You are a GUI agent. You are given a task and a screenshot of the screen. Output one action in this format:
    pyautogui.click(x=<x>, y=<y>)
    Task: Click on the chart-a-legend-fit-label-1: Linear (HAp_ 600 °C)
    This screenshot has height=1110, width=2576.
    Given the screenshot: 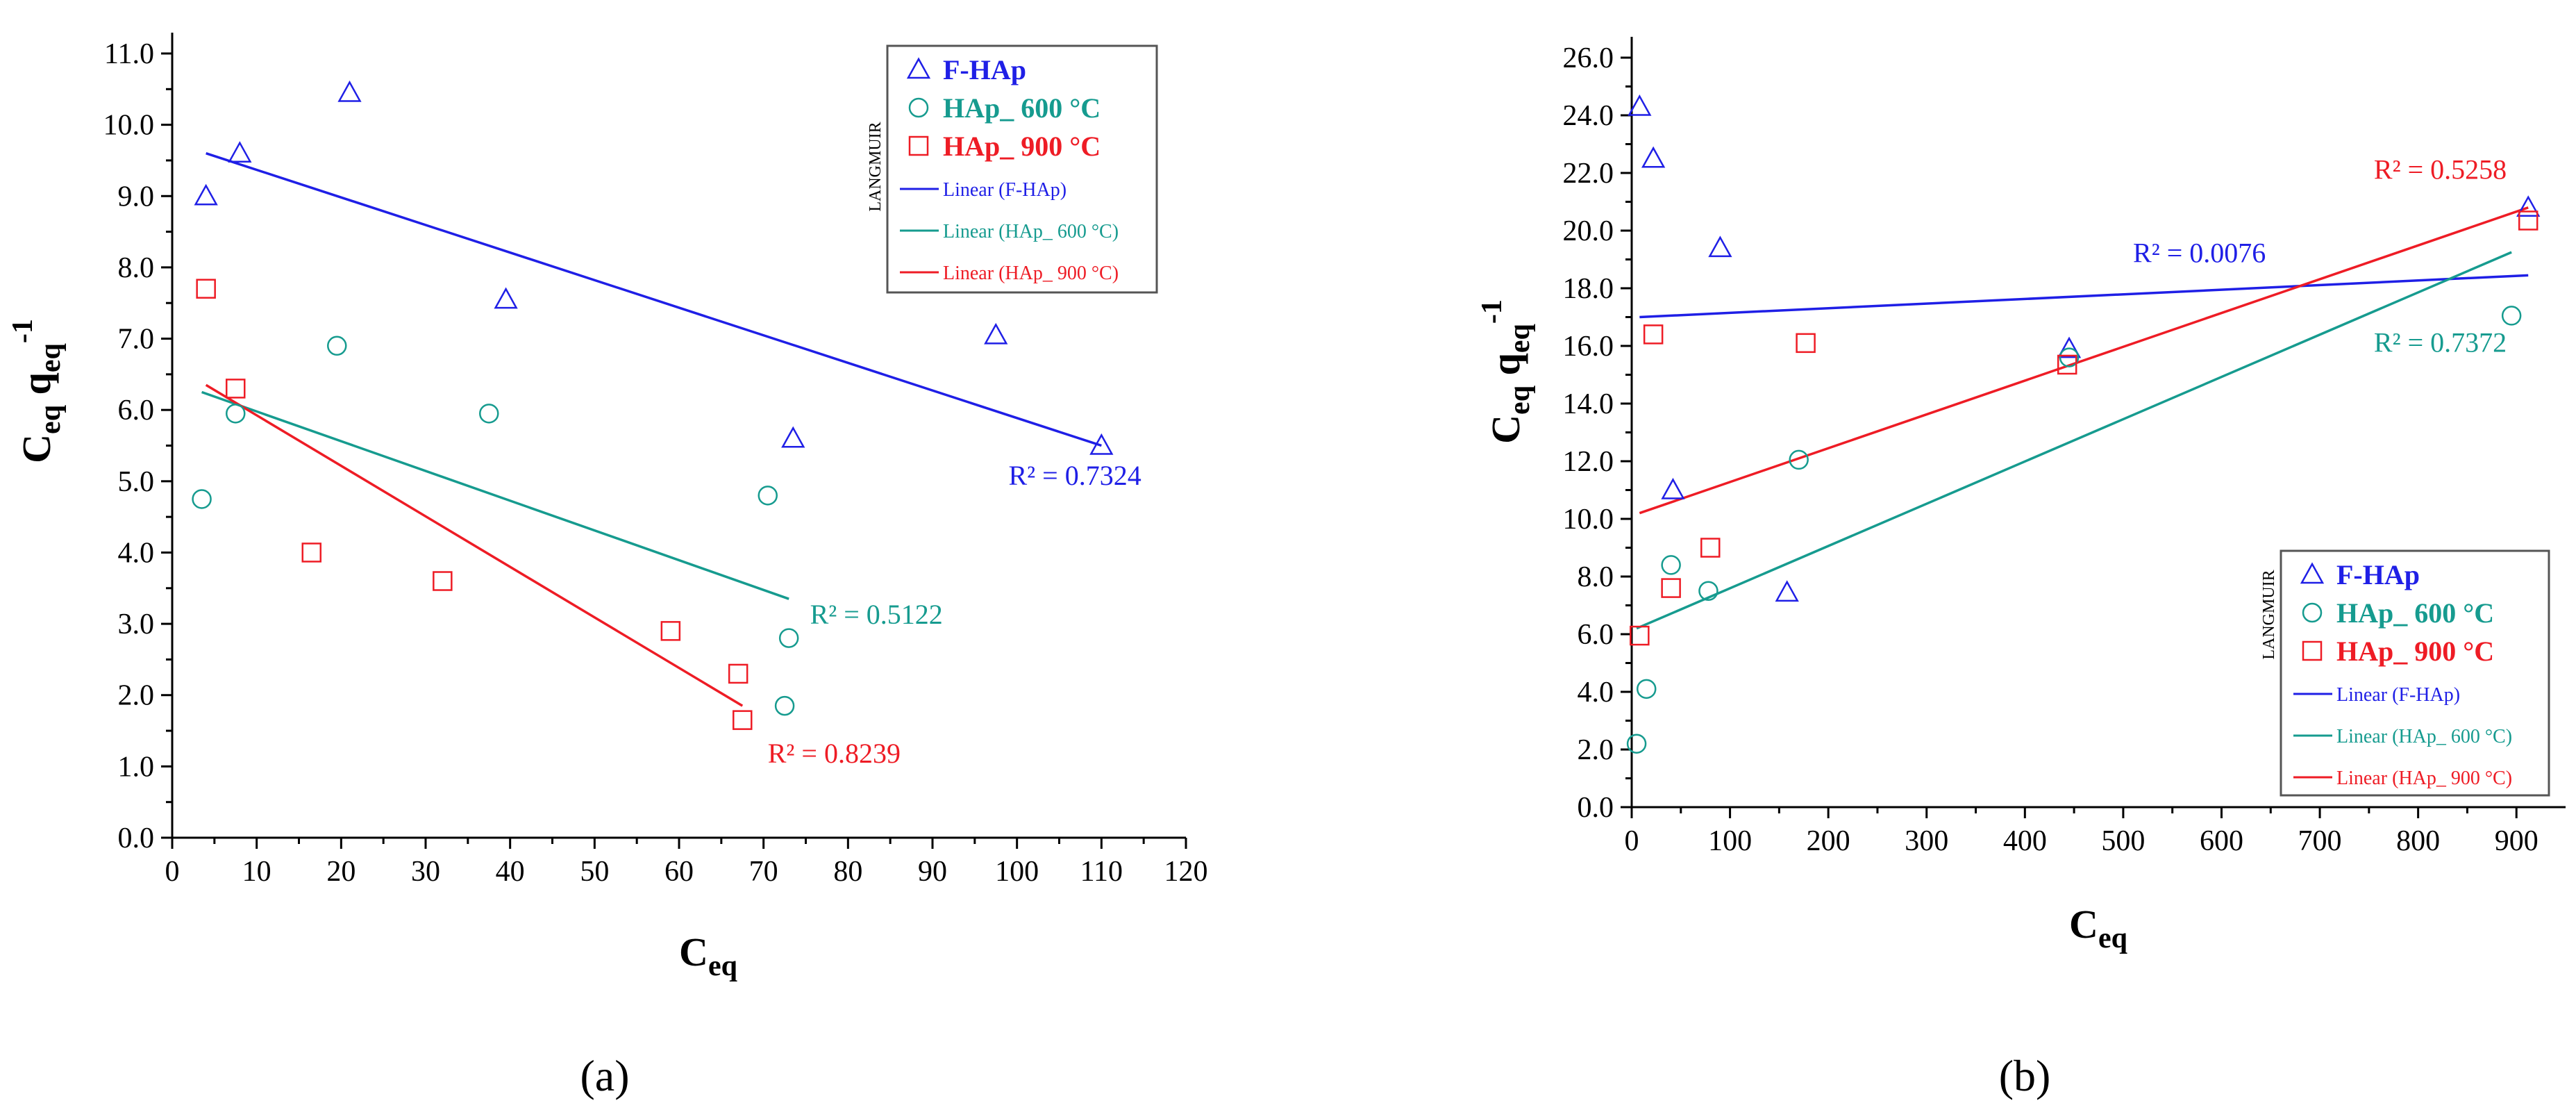 What is the action you would take?
    pyautogui.click(x=1031, y=231)
    